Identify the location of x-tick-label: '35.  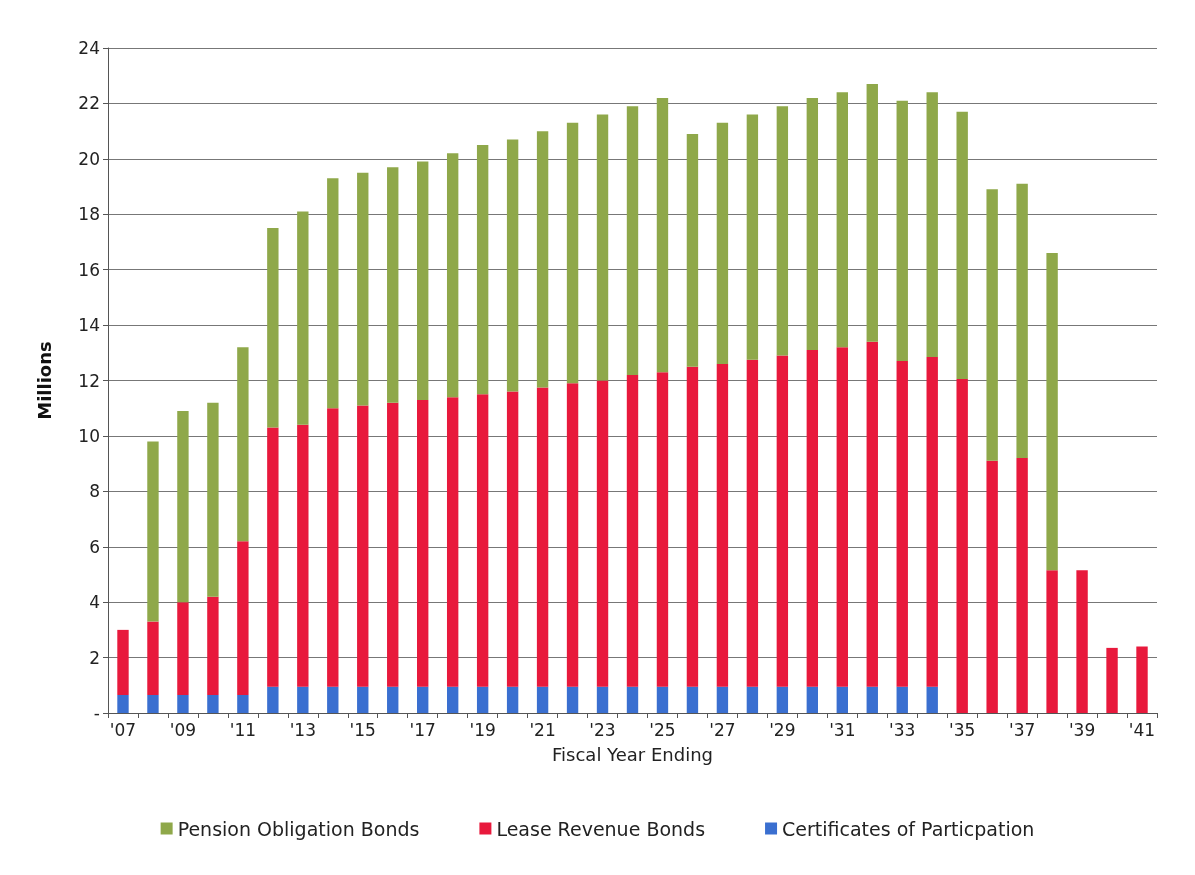
(962, 729).